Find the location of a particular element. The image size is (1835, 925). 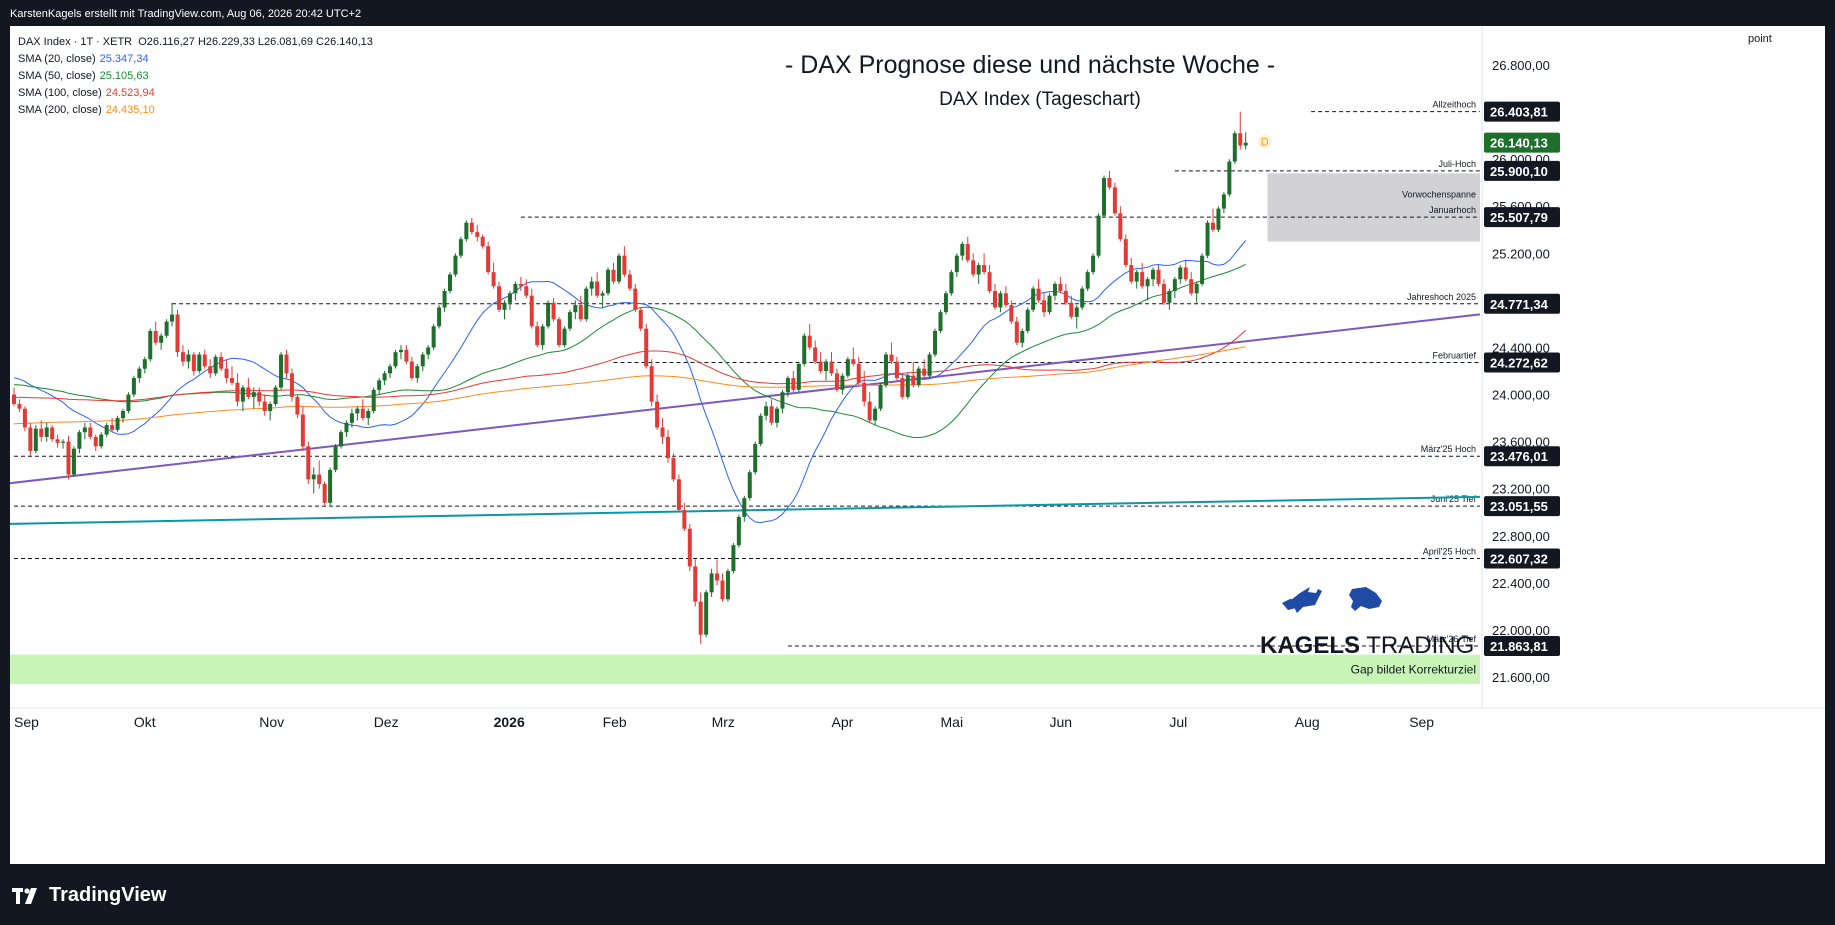

sma-200-line is located at coordinates (629, 385).